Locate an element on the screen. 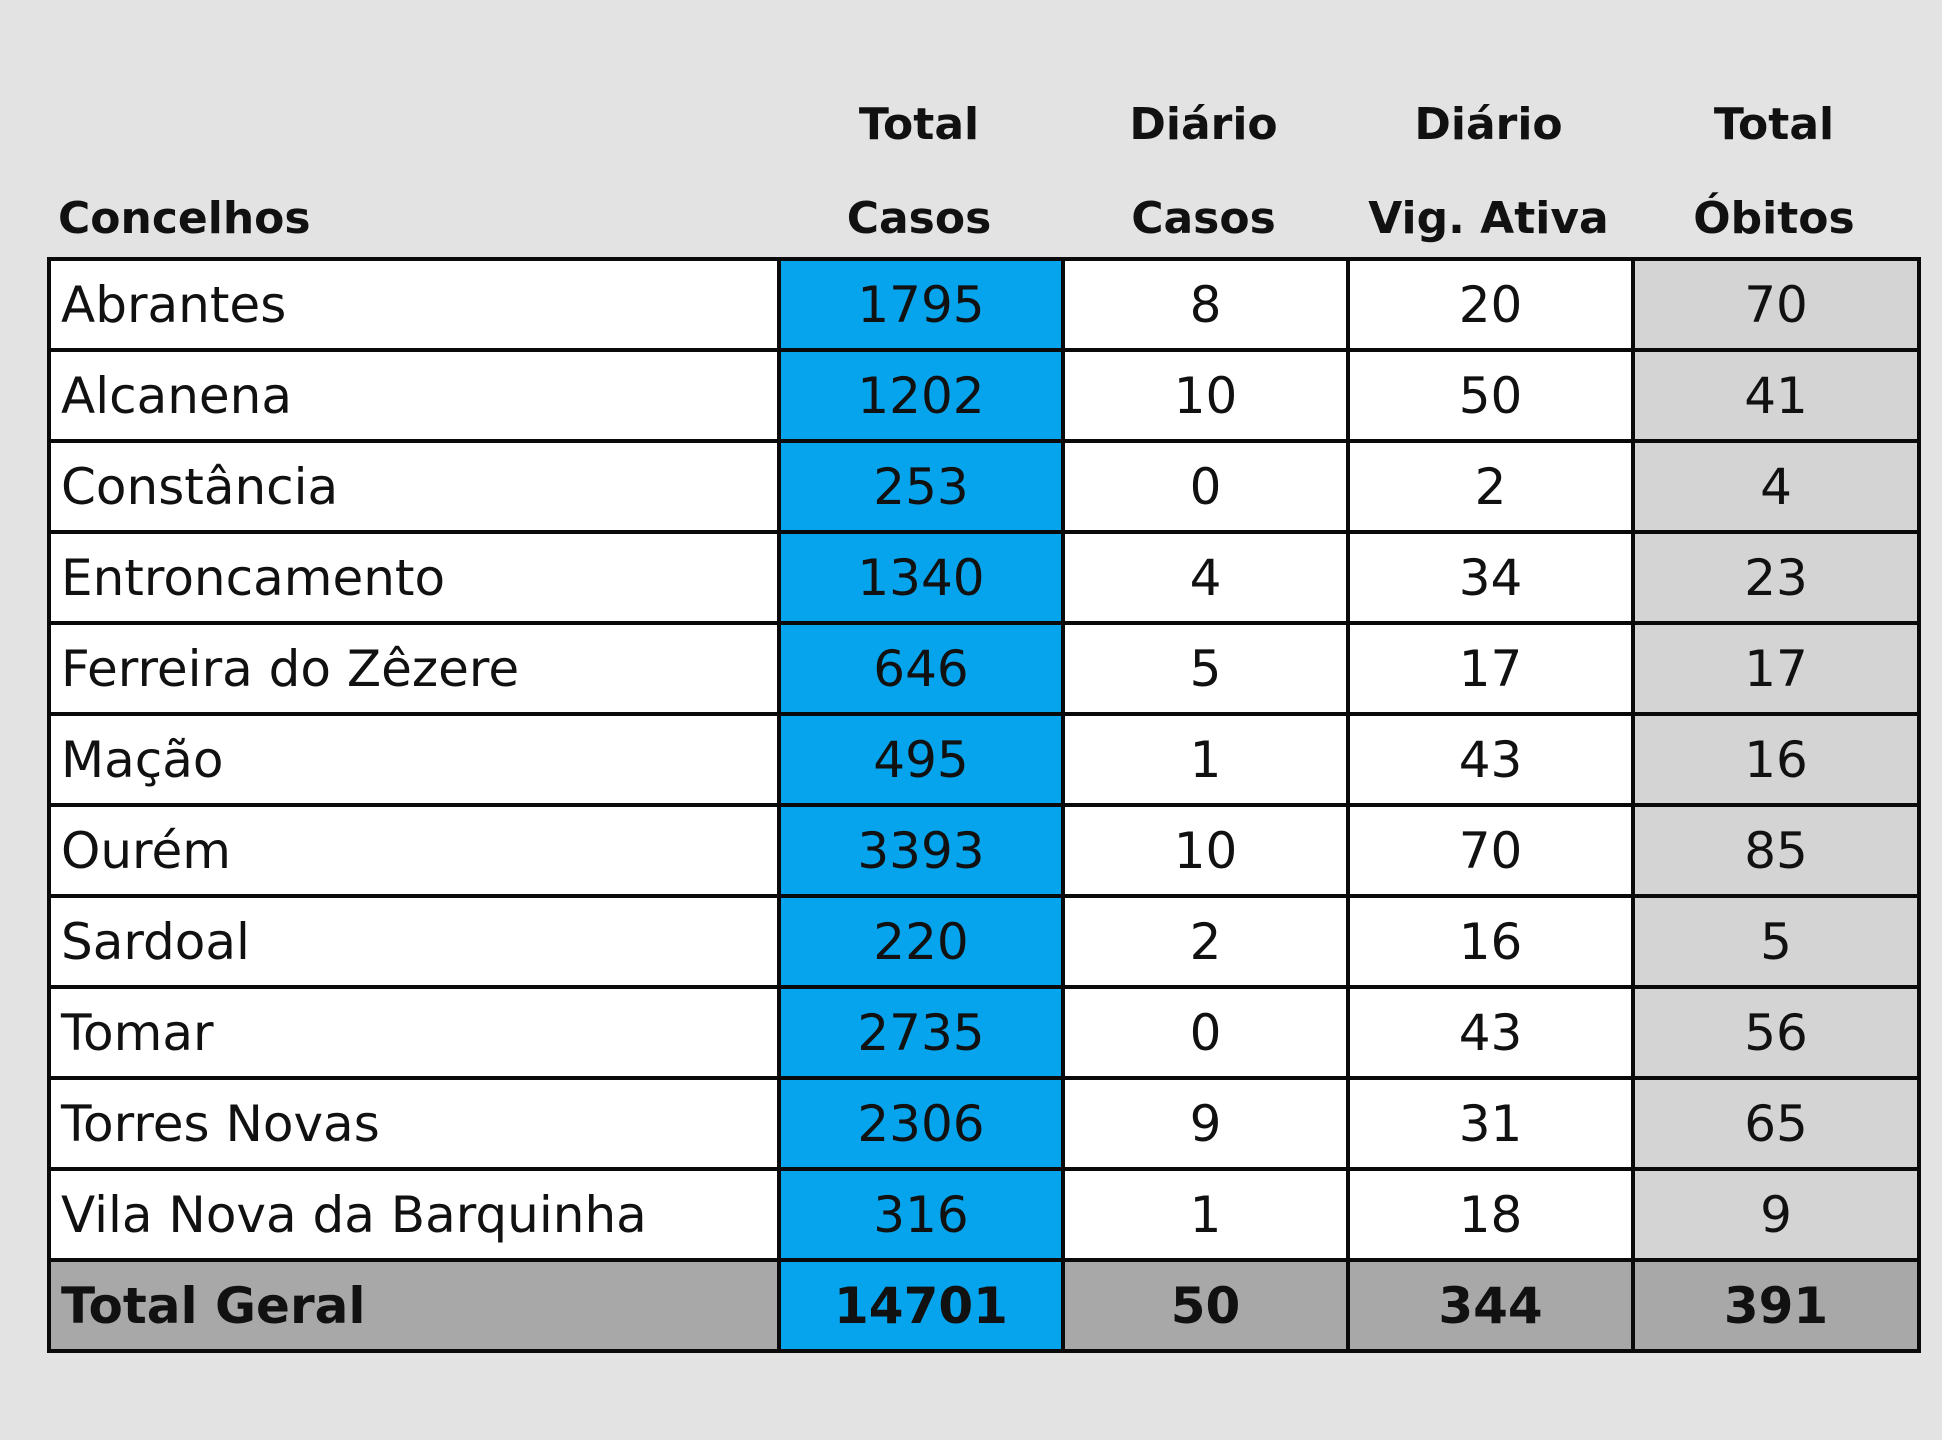 The image size is (1942, 1440). total-row: Total Geral 14701 50 344 391 is located at coordinates (984, 1305).